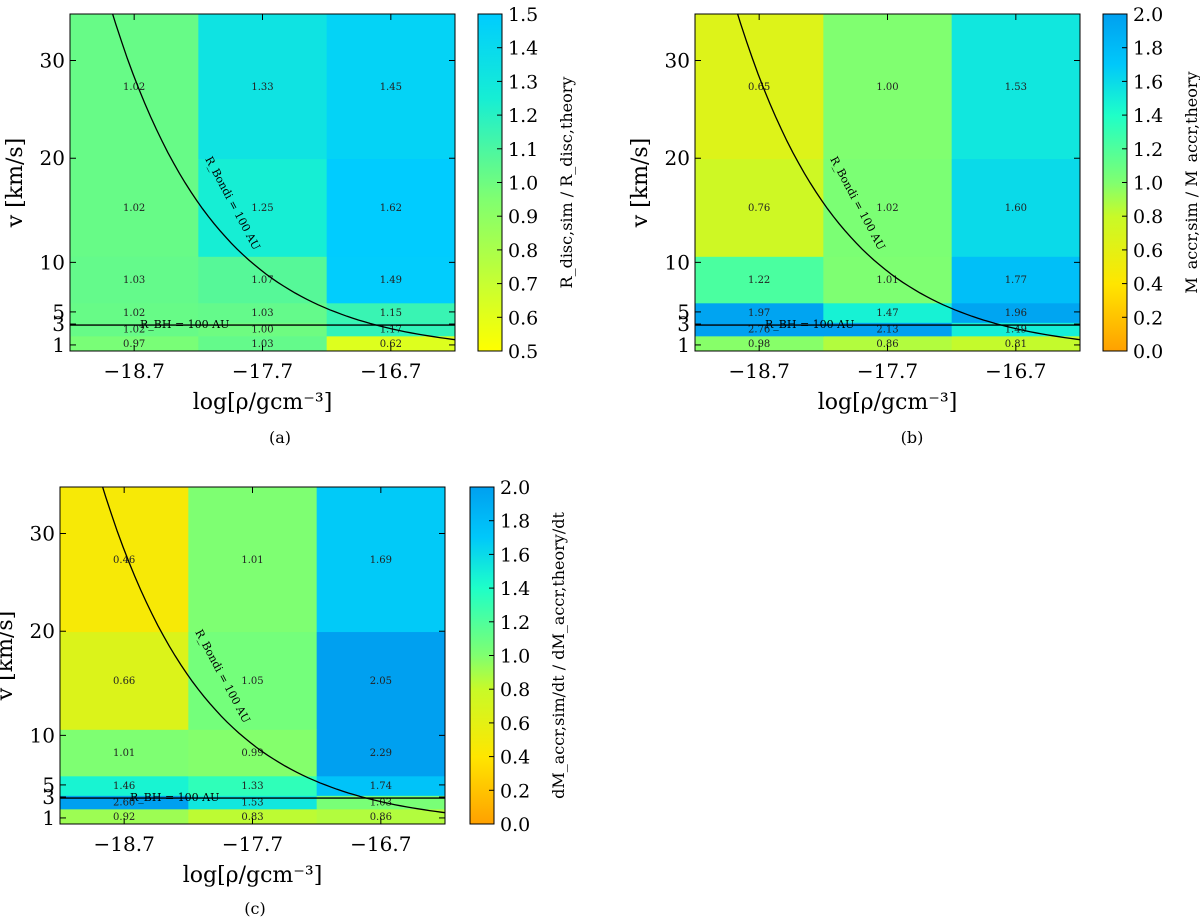 This screenshot has height=922, width=1200. What do you see at coordinates (759, 330) in the screenshot?
I see `cell-value-label: 2.76` at bounding box center [759, 330].